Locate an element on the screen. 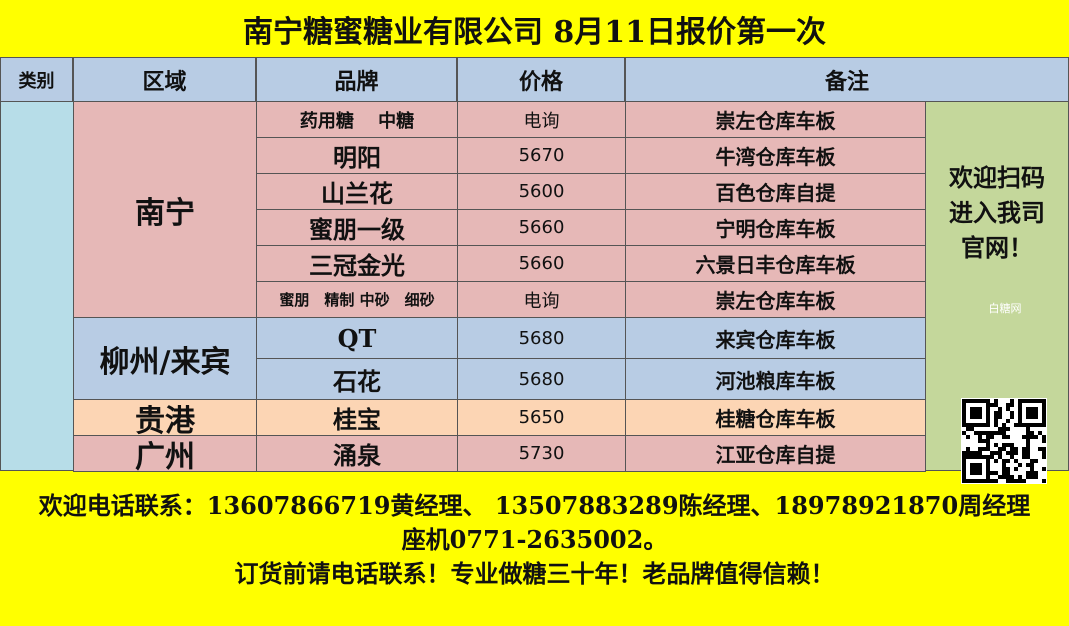 This screenshot has width=1069, height=626. brand: 药用糖 中糖 is located at coordinates (357, 119).